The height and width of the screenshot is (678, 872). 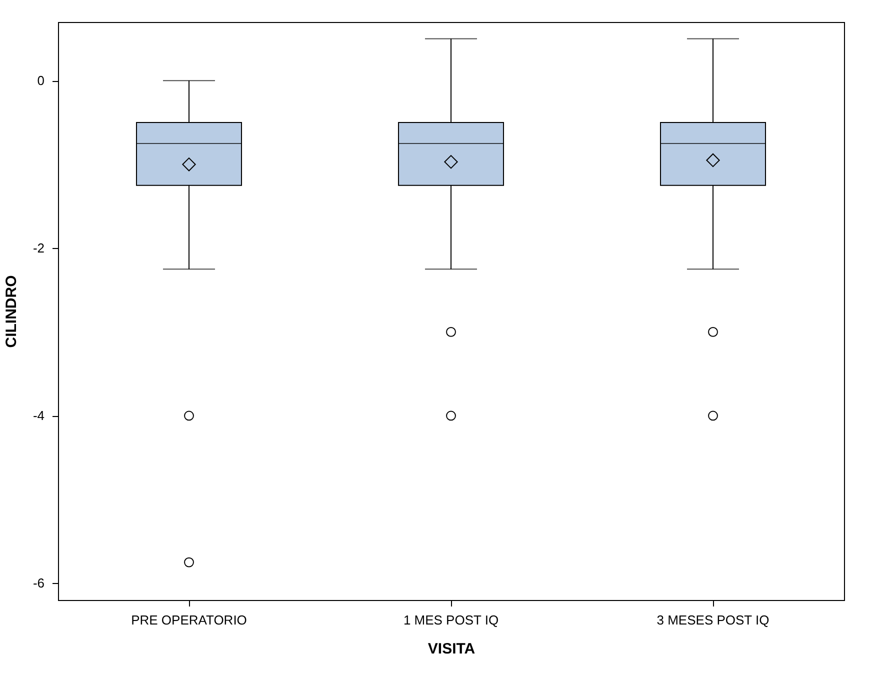 I want to click on x-axis-title: VISITA, so click(x=452, y=649).